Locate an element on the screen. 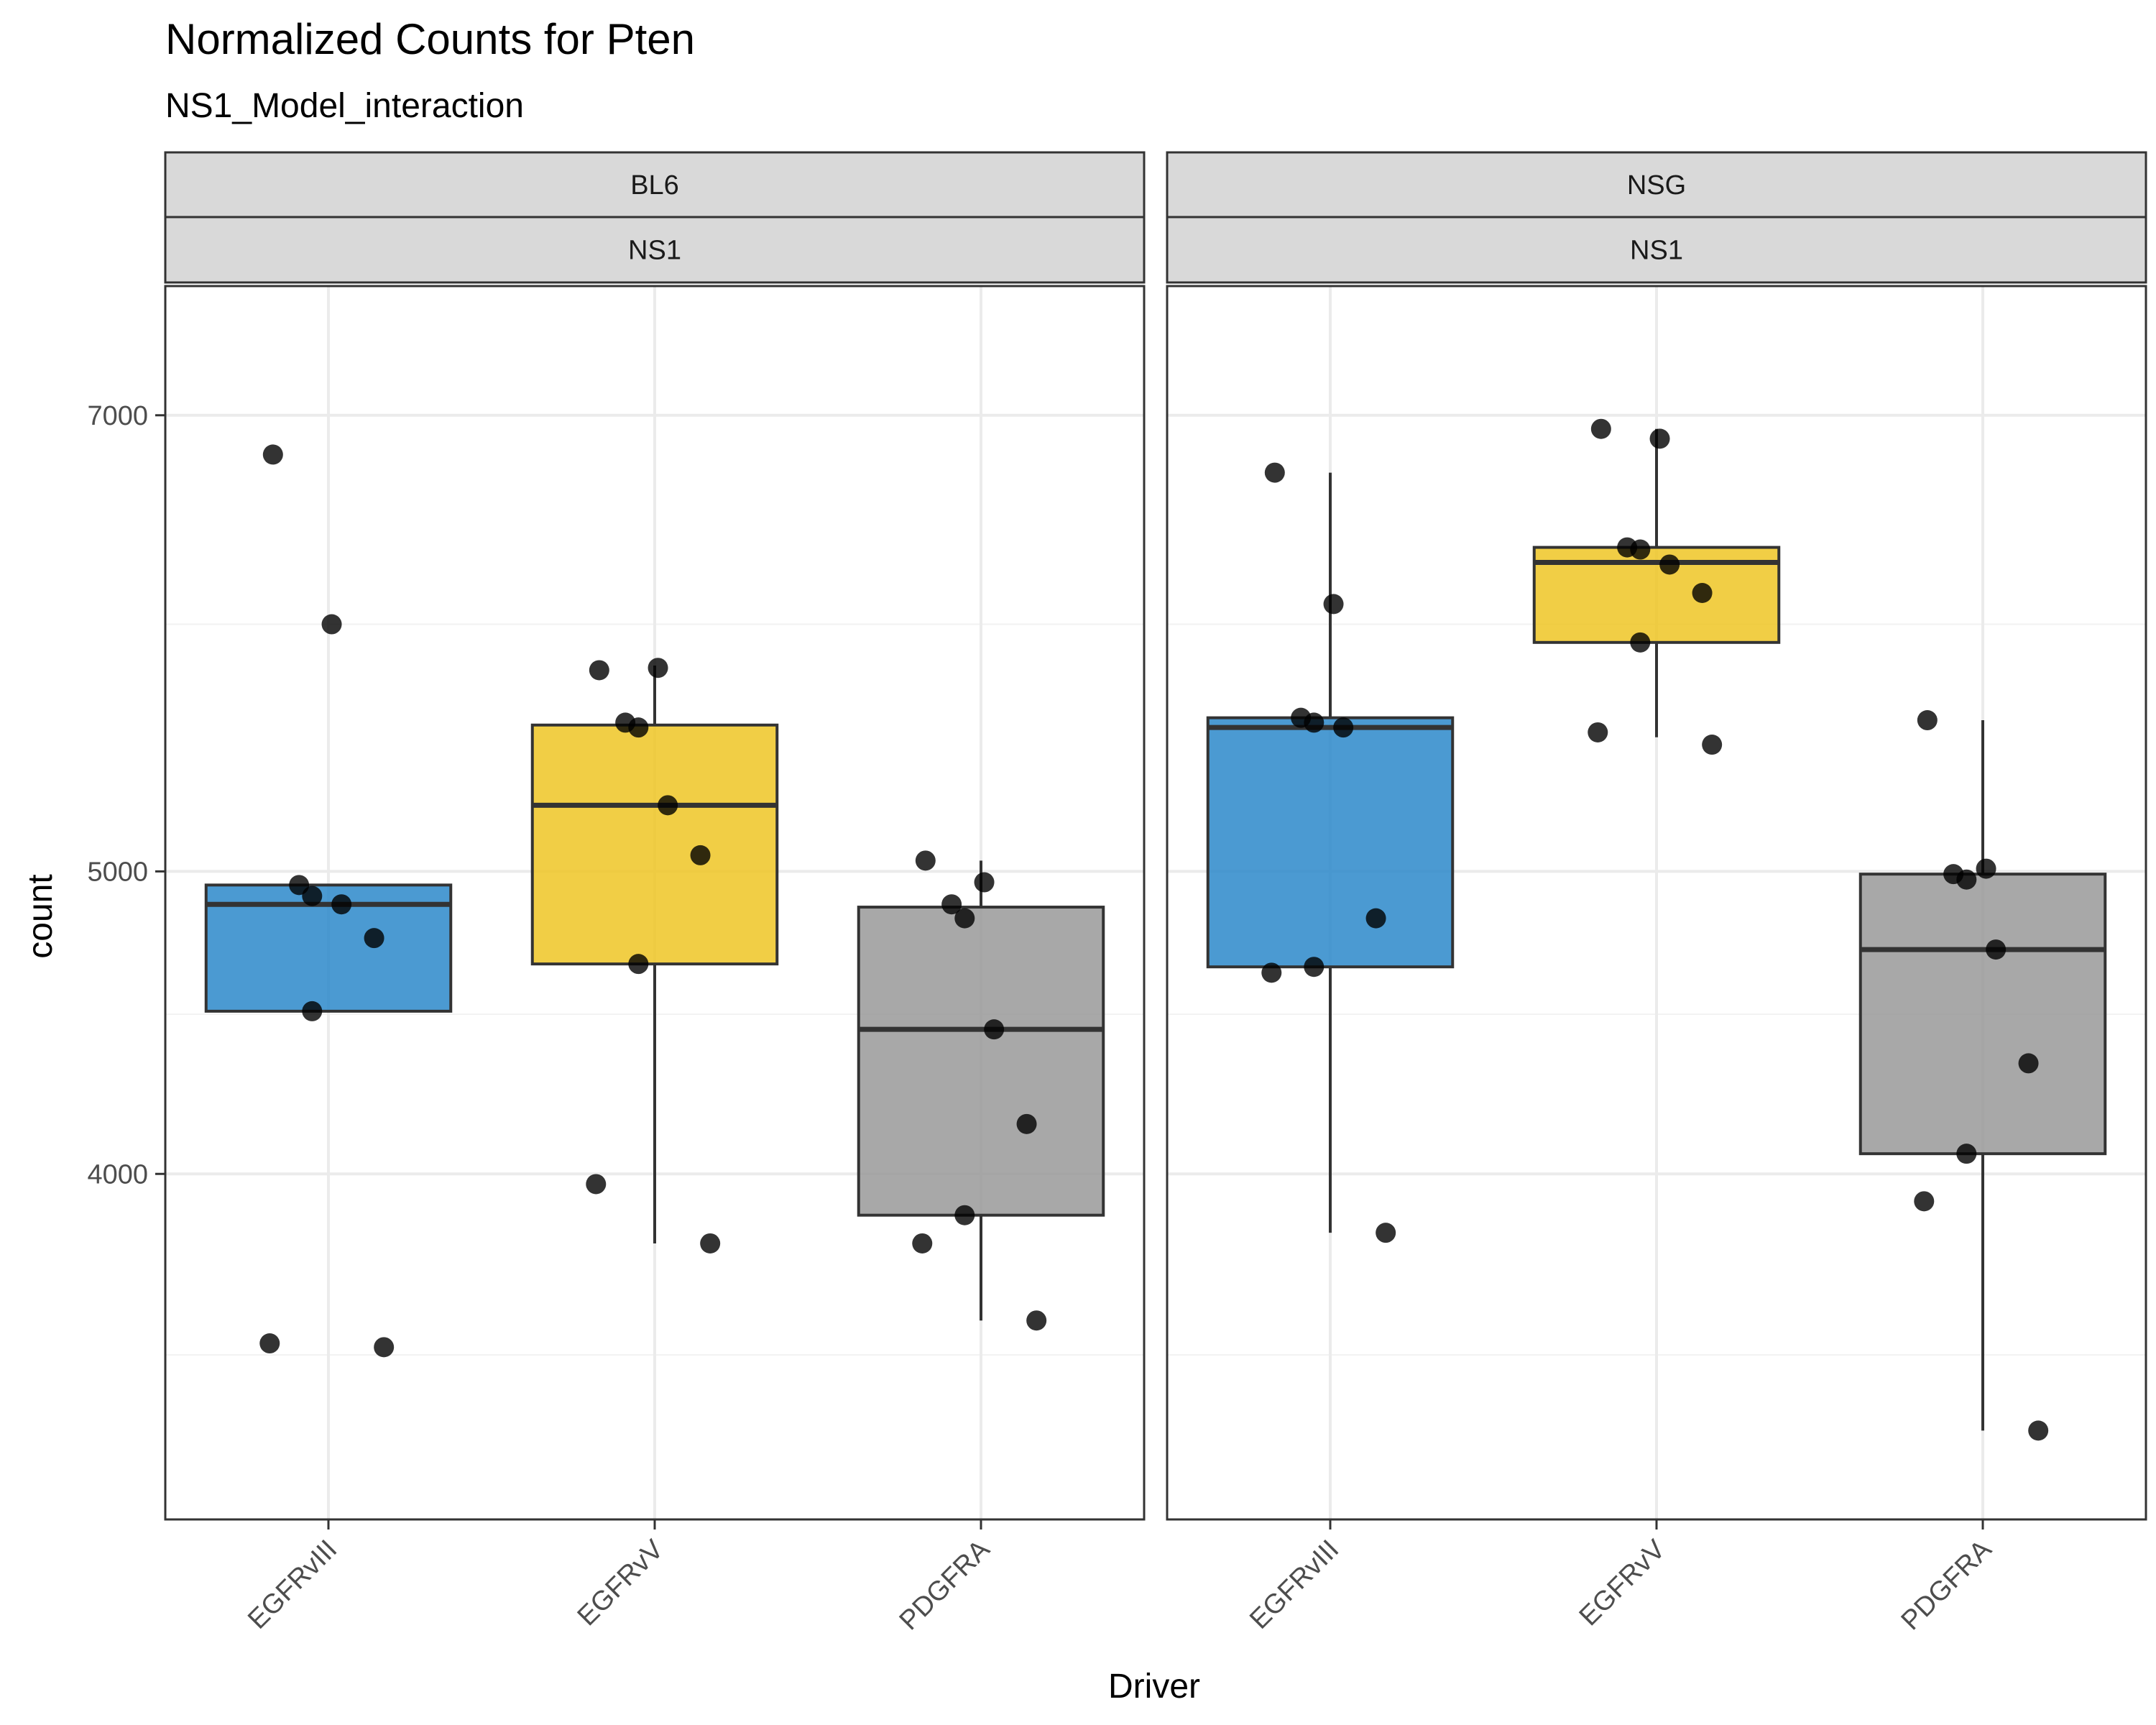 This screenshot has height=1725, width=2156. box-0-PDGFRA is located at coordinates (981, 1090).